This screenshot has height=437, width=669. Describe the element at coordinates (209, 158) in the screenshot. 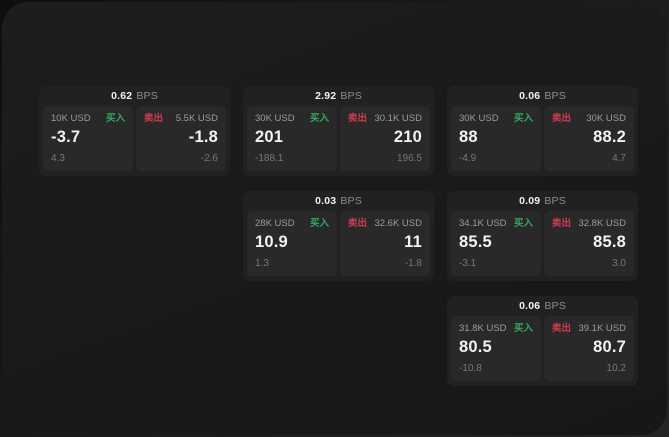

I see `sell-sub-value: -2.6` at that location.